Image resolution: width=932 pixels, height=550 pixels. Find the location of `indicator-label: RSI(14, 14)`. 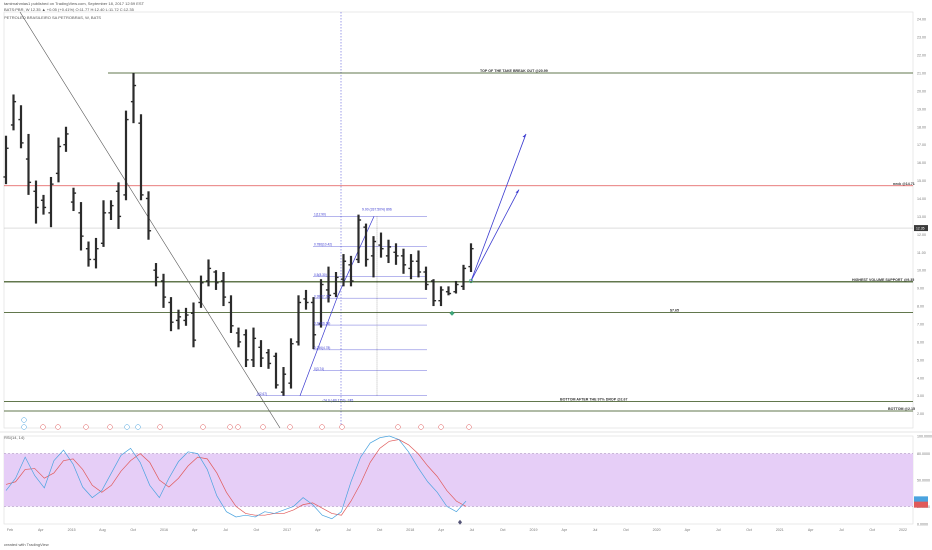

indicator-label: RSI(14, 14) is located at coordinates (14, 437).